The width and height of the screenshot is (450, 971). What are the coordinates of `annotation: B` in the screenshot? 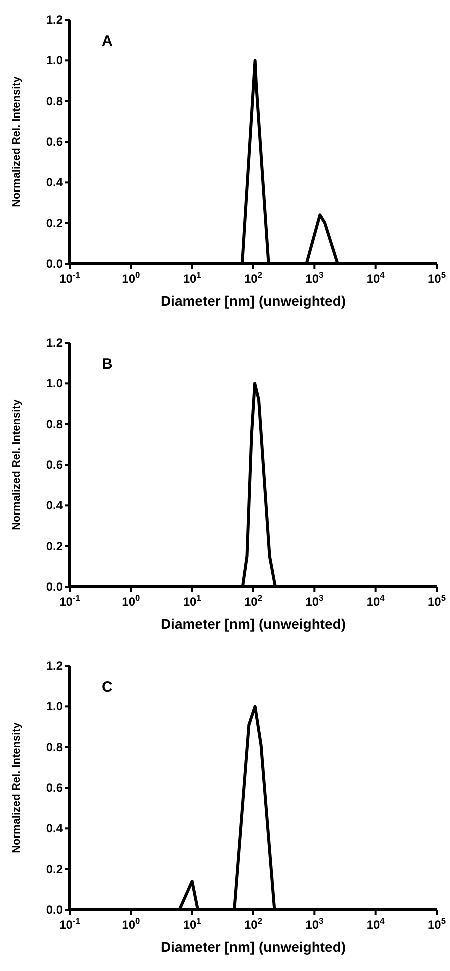 It's located at (107, 364).